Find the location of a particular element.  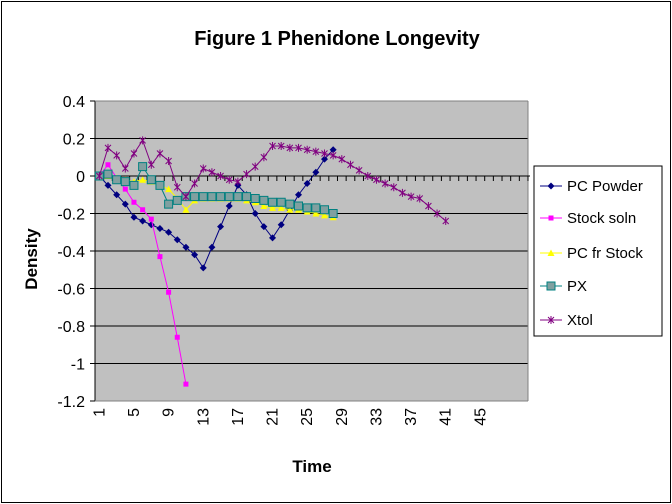

x-tick-label: 41 is located at coordinates (446, 417).